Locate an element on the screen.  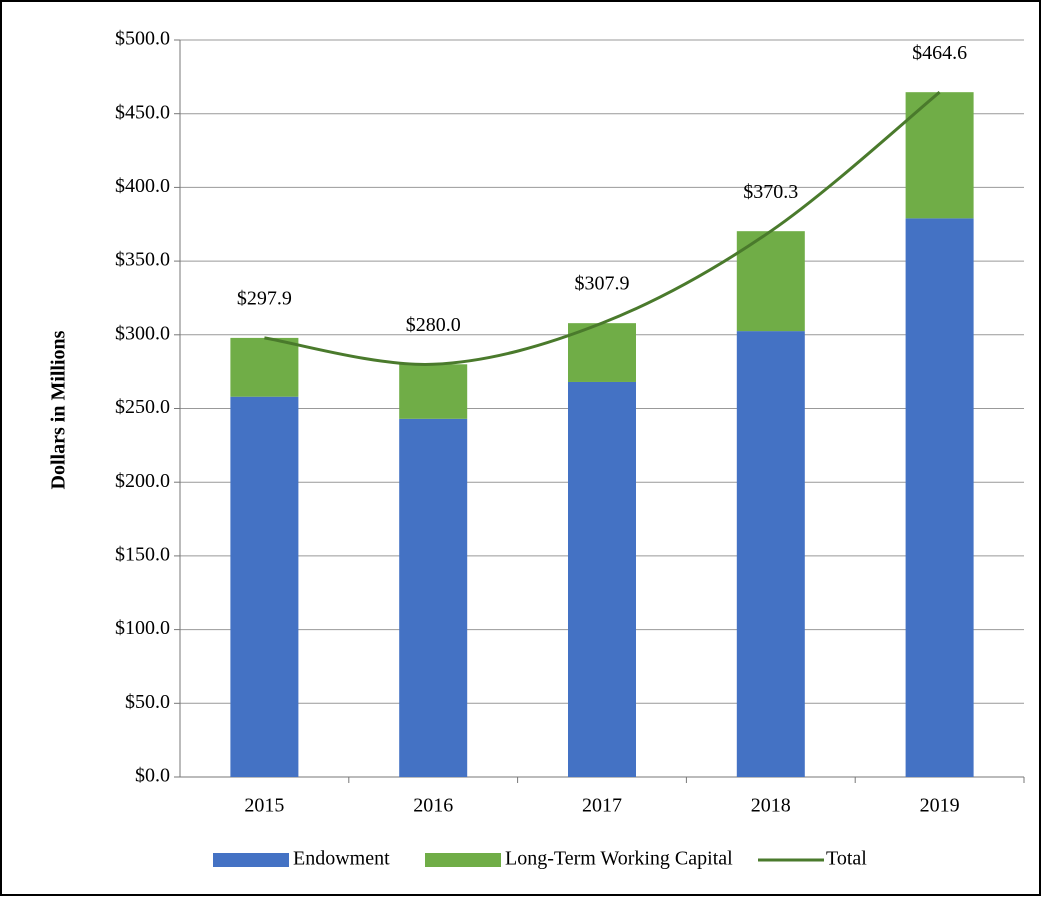
y-tick-label: $100.0 is located at coordinates (142, 628).